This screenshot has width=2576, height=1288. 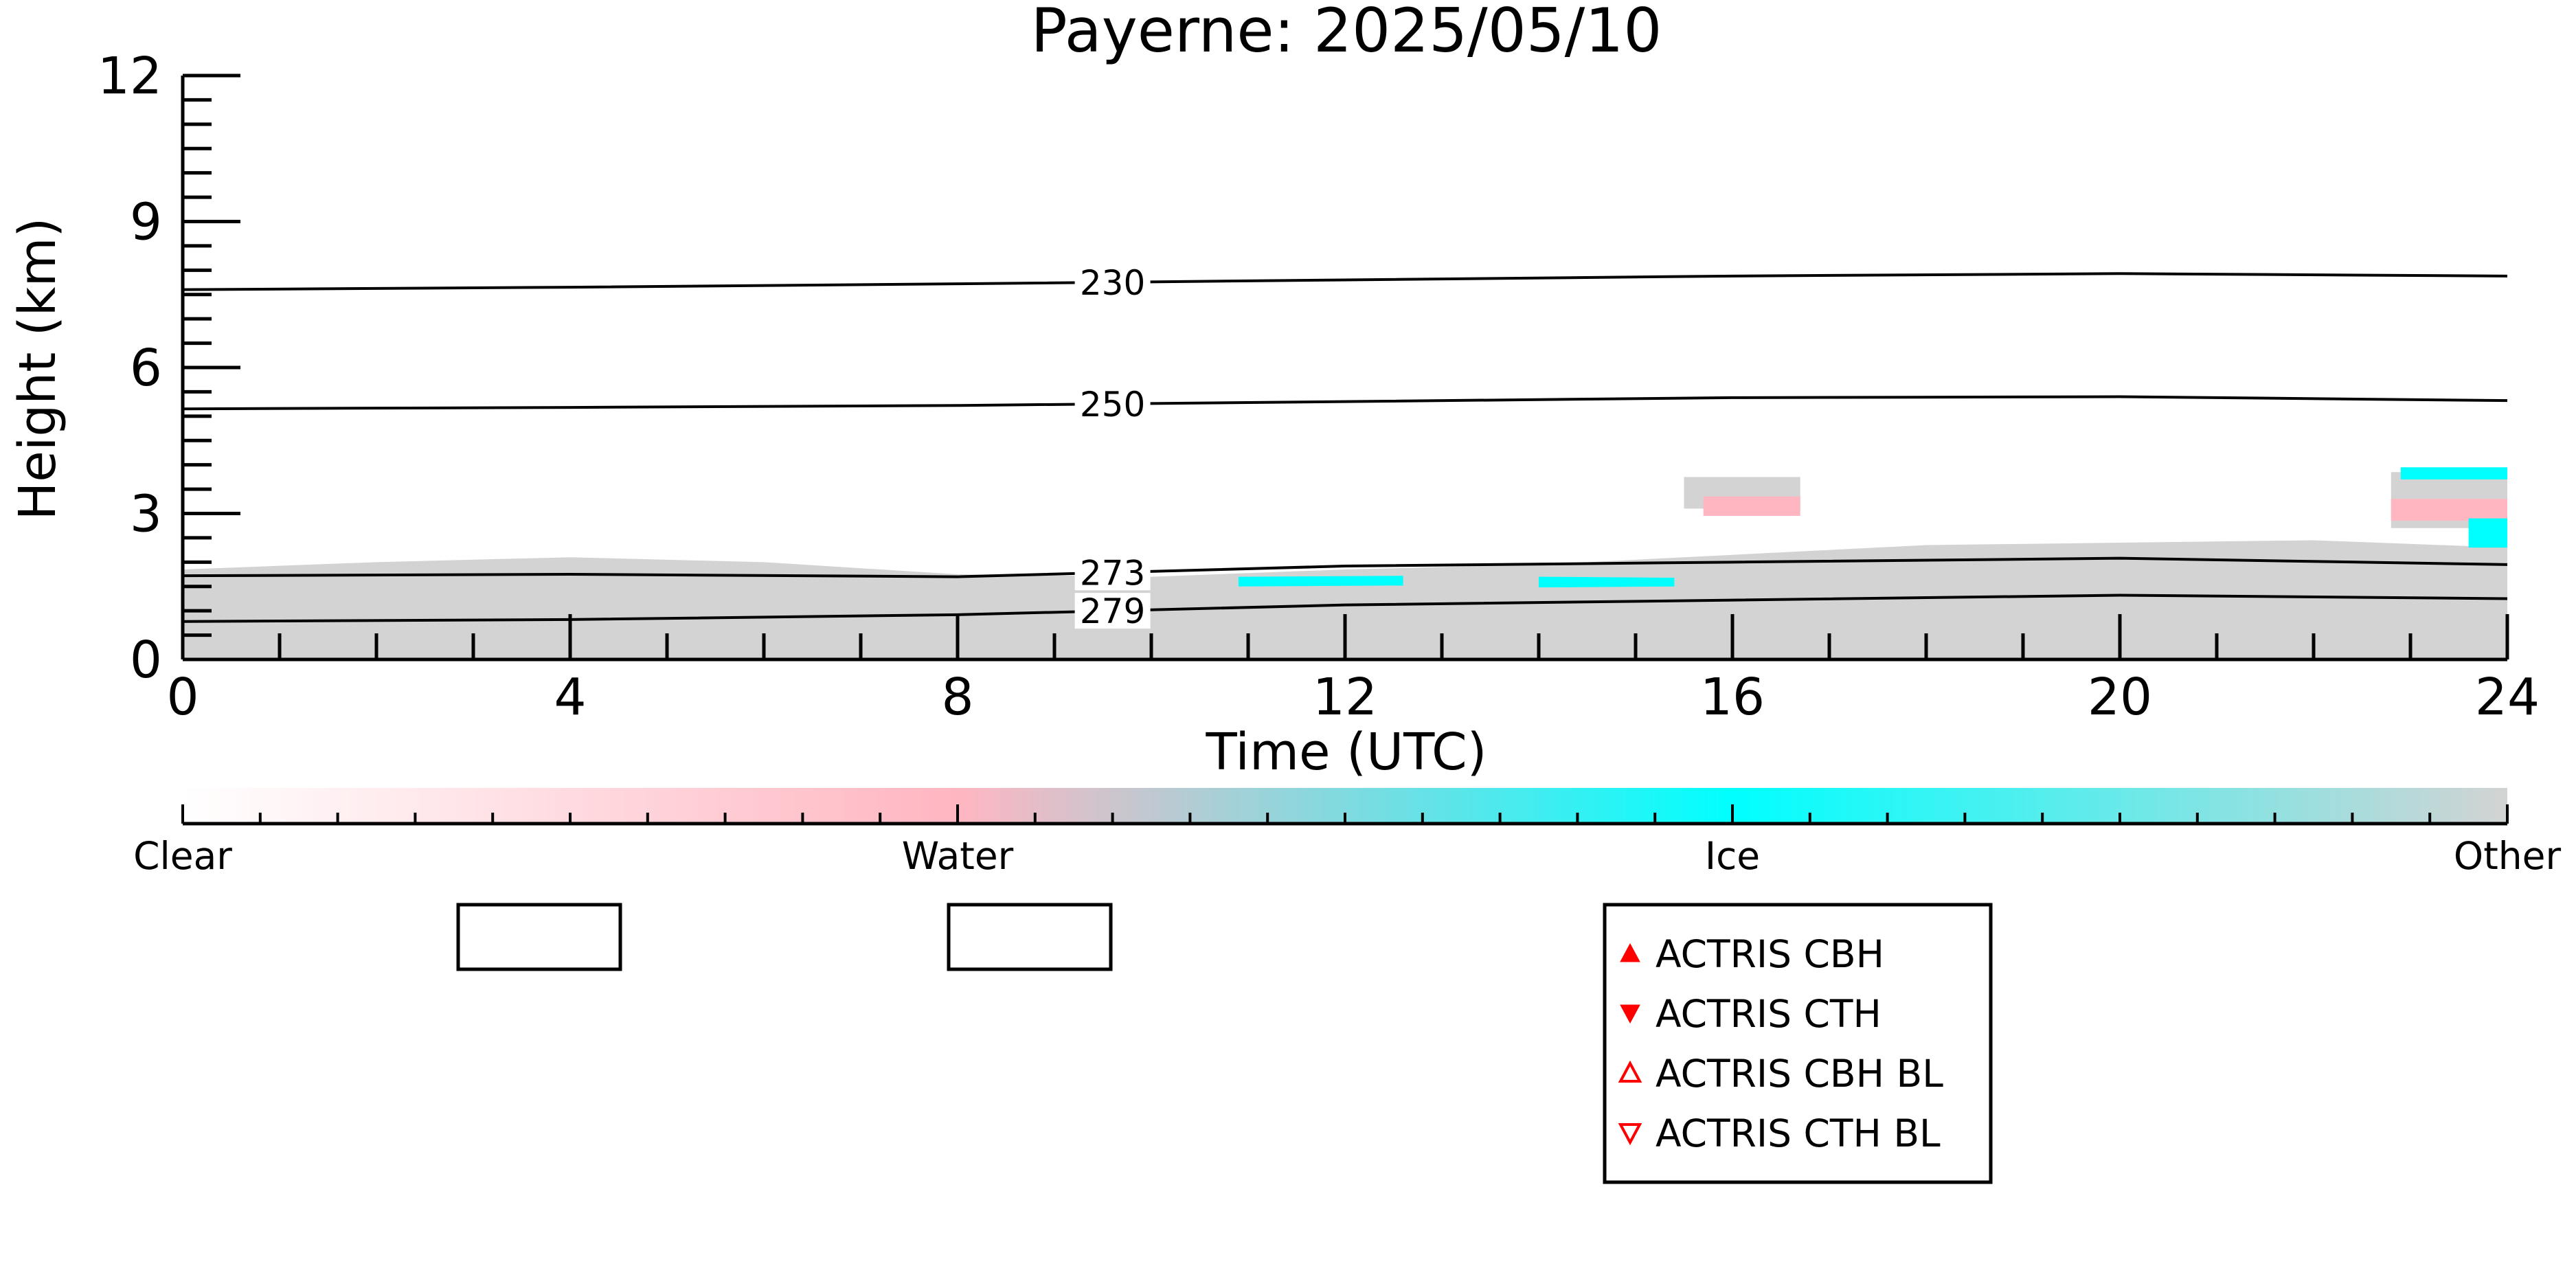 I want to click on legend-frame, so click(x=1798, y=1043).